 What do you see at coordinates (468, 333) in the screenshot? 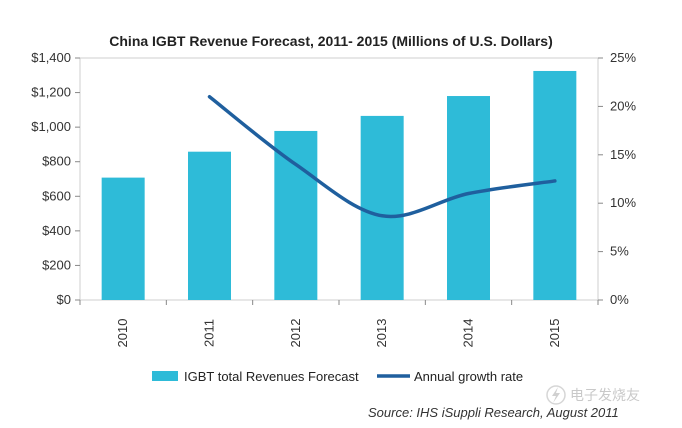
I see `x-tick-label: 2014` at bounding box center [468, 333].